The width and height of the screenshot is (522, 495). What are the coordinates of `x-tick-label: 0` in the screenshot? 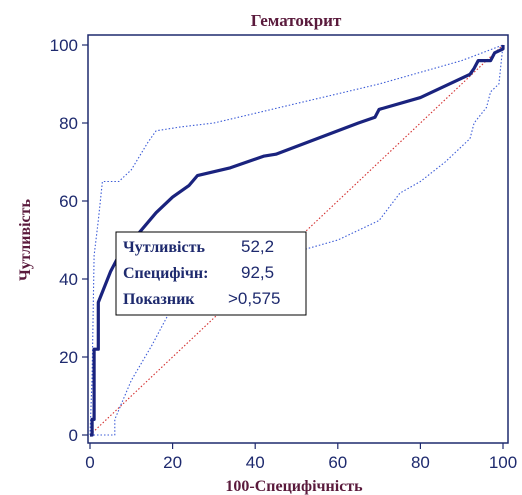 It's located at (89, 462).